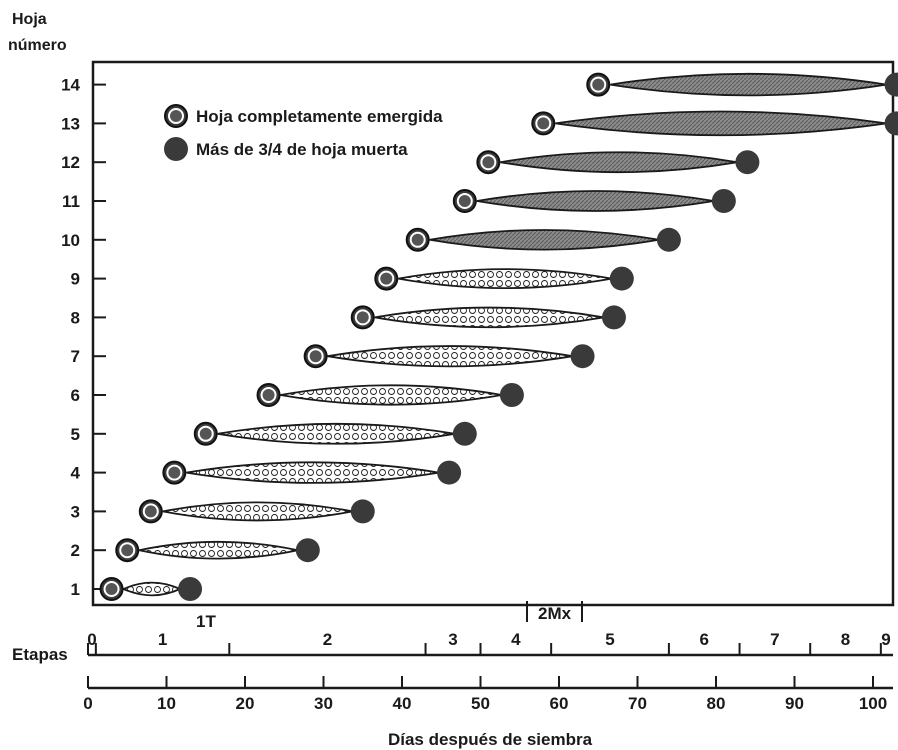  What do you see at coordinates (75, 511) in the screenshot?
I see `y-tick-label-3: 3` at bounding box center [75, 511].